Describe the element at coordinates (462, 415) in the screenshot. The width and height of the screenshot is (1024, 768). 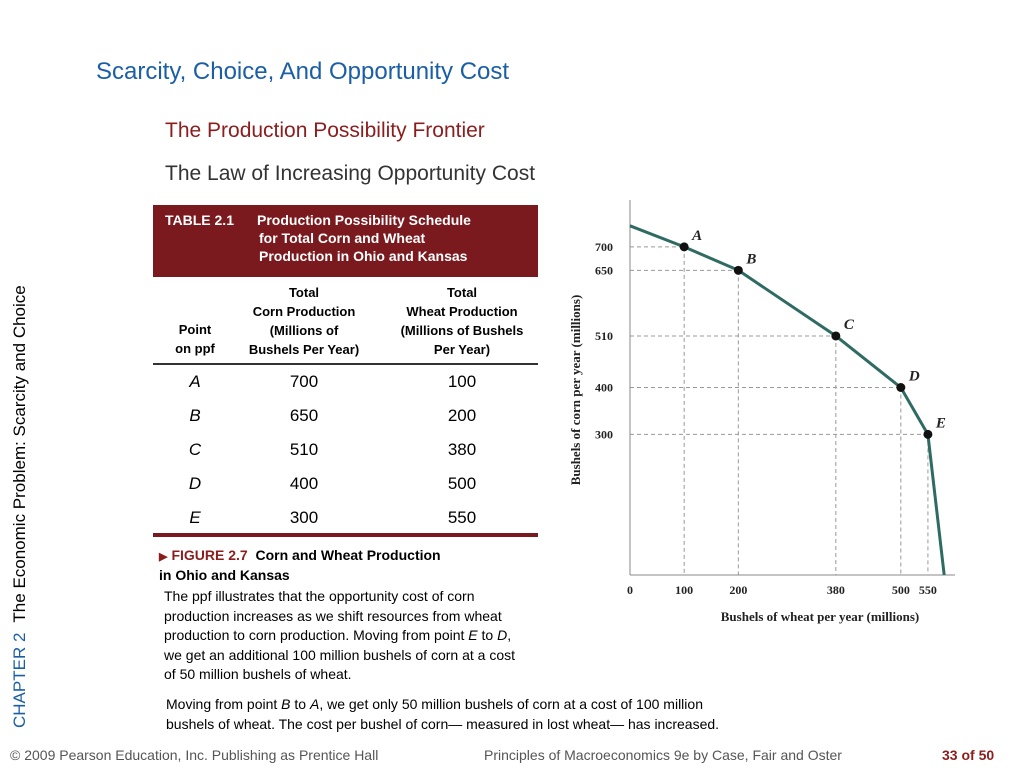
I see `cell-wheat: 200` at that location.